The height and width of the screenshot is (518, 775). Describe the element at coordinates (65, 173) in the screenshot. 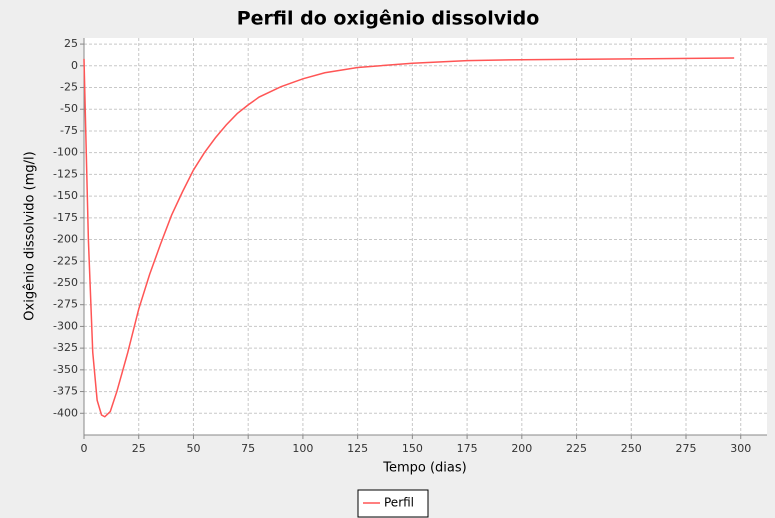

I see `y-tick-label: -125` at that location.